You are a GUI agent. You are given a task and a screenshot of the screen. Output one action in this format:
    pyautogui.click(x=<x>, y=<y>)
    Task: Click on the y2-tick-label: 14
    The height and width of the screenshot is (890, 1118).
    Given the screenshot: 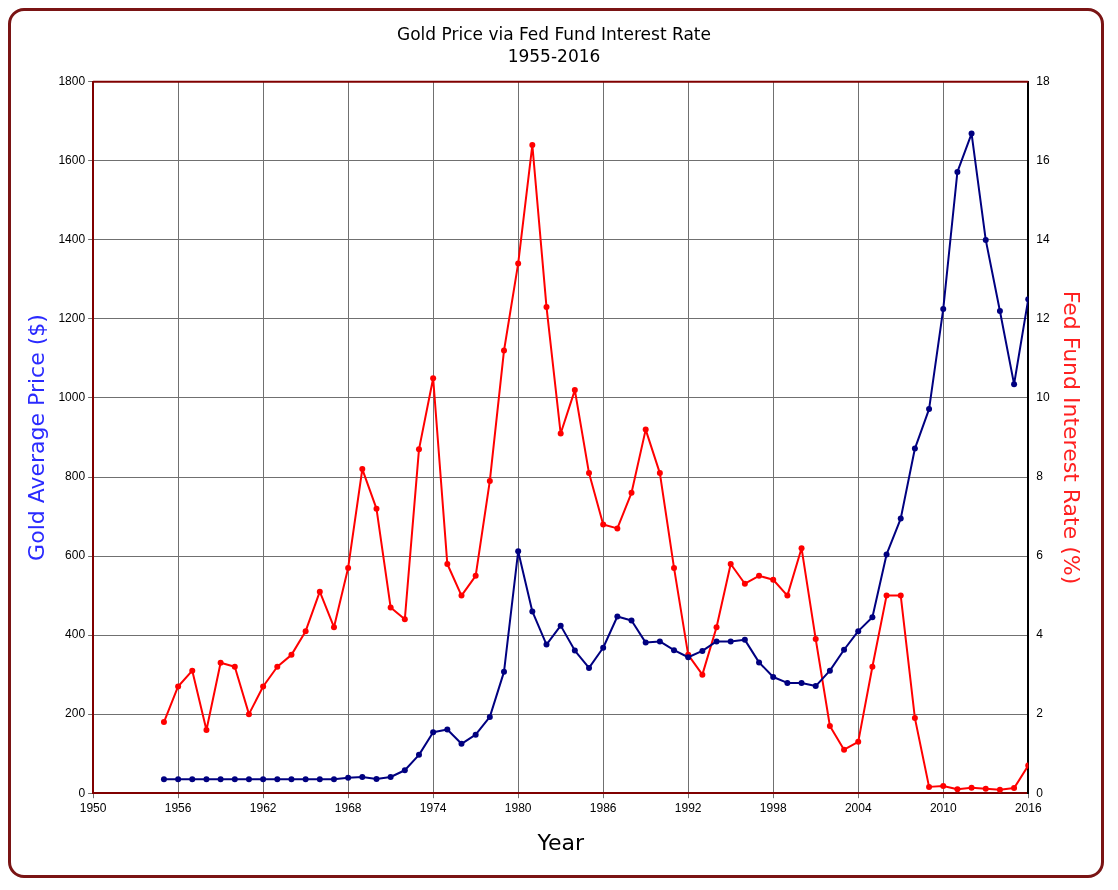 What is the action you would take?
    pyautogui.click(x=1043, y=239)
    